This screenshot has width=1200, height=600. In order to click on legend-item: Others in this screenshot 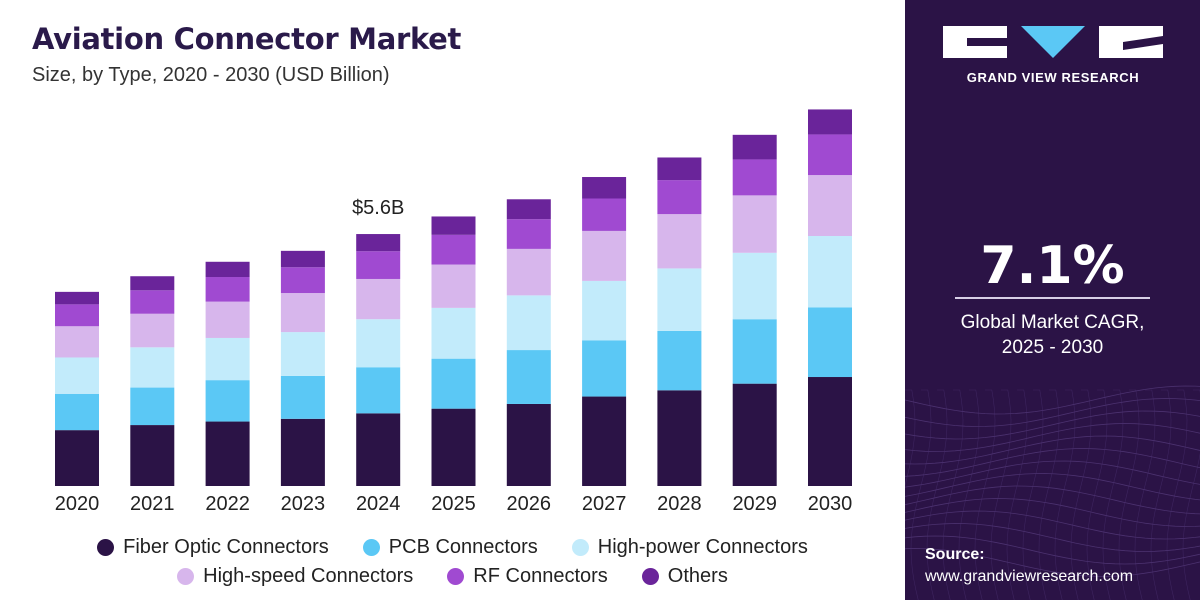, I will do `click(684, 576)`.